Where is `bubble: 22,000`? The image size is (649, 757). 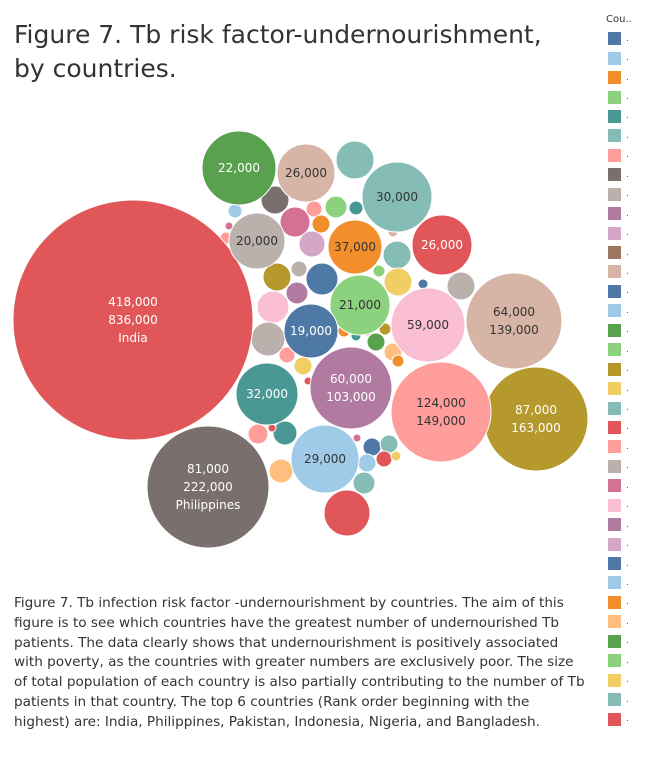
bubble: 22,000 is located at coordinates (239, 168).